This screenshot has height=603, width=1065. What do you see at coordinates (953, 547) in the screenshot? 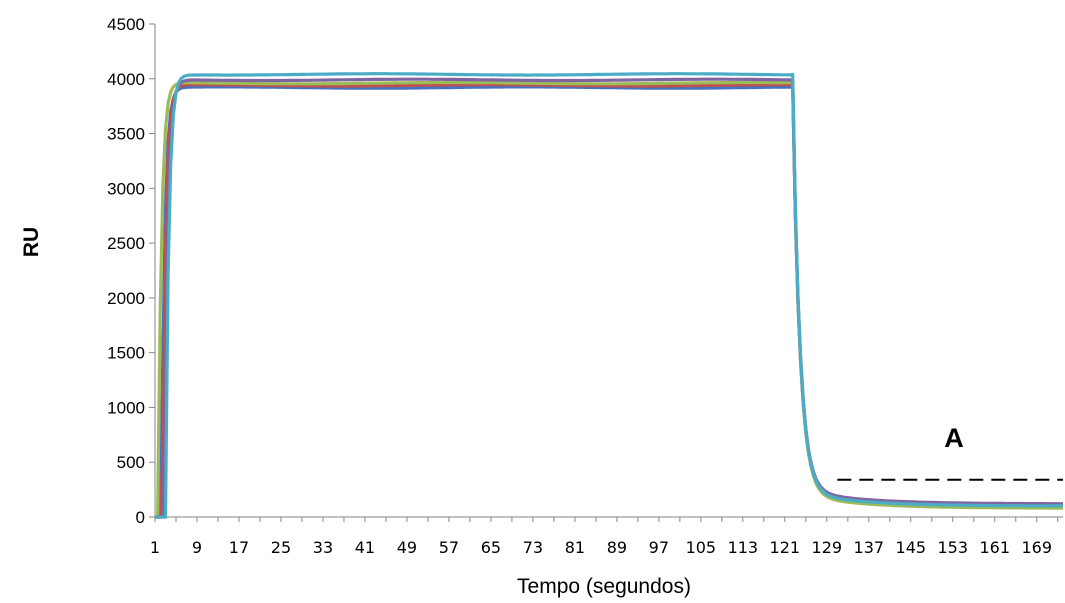
I see `x-tick-label: 153` at bounding box center [953, 547].